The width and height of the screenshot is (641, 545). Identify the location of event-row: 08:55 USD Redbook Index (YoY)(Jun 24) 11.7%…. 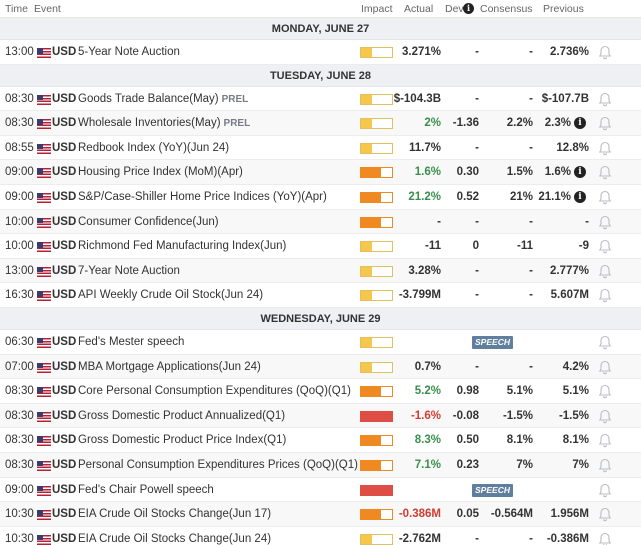
(320, 148).